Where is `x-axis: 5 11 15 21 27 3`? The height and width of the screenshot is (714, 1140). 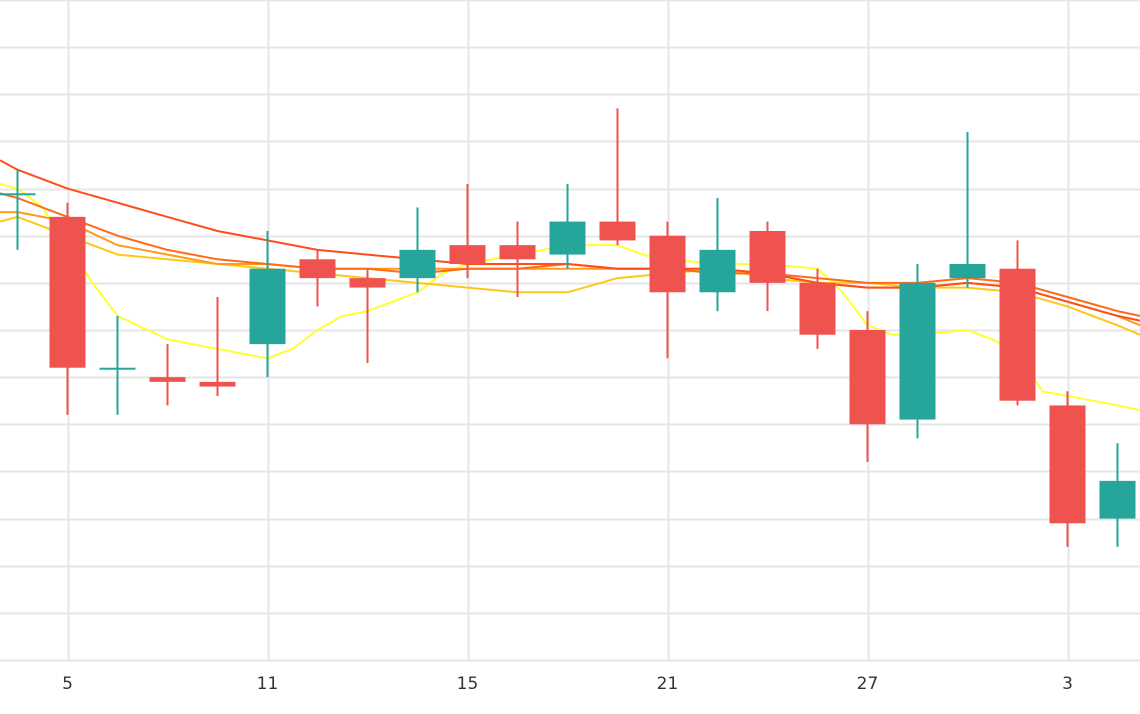
x-axis: 5 11 15 21 27 3 is located at coordinates (567, 684).